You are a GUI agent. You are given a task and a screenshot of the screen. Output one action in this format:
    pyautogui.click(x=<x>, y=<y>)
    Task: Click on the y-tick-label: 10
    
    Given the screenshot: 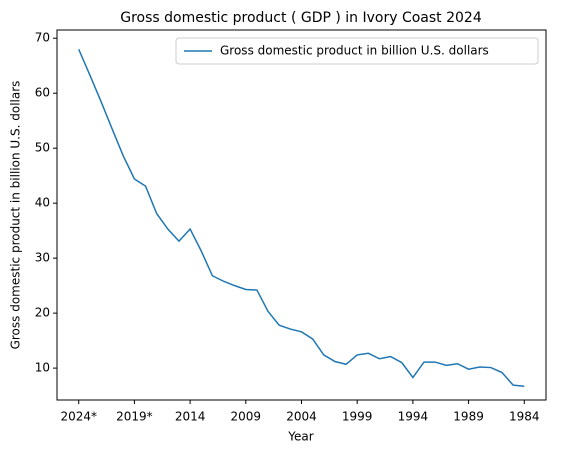 What is the action you would take?
    pyautogui.click(x=42, y=368)
    